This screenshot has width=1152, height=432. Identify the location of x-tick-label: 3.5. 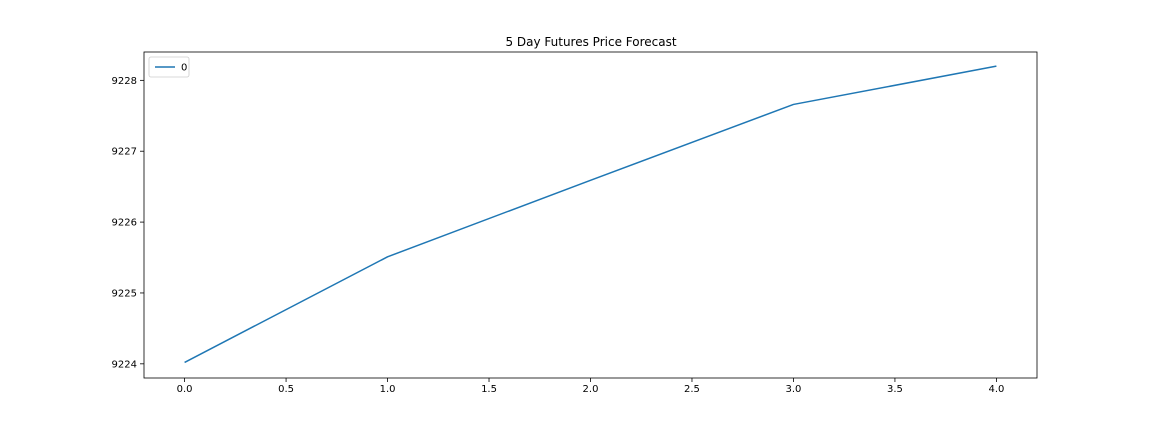
(895, 389).